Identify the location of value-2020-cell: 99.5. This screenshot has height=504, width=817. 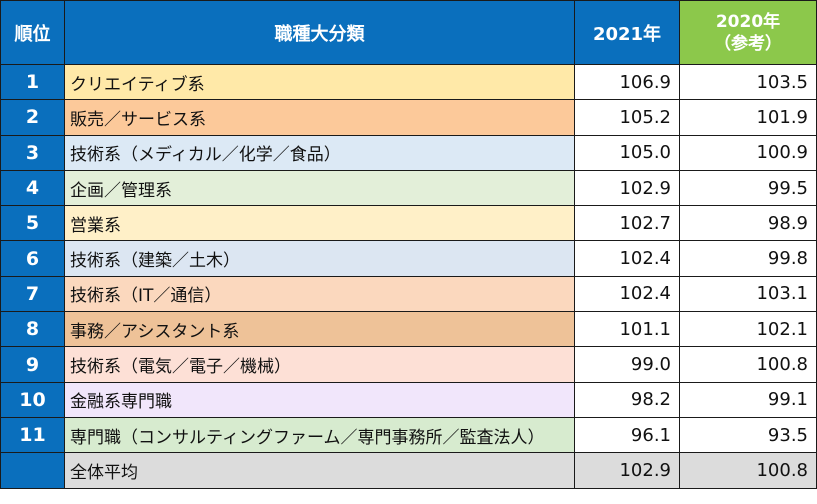
(748, 188).